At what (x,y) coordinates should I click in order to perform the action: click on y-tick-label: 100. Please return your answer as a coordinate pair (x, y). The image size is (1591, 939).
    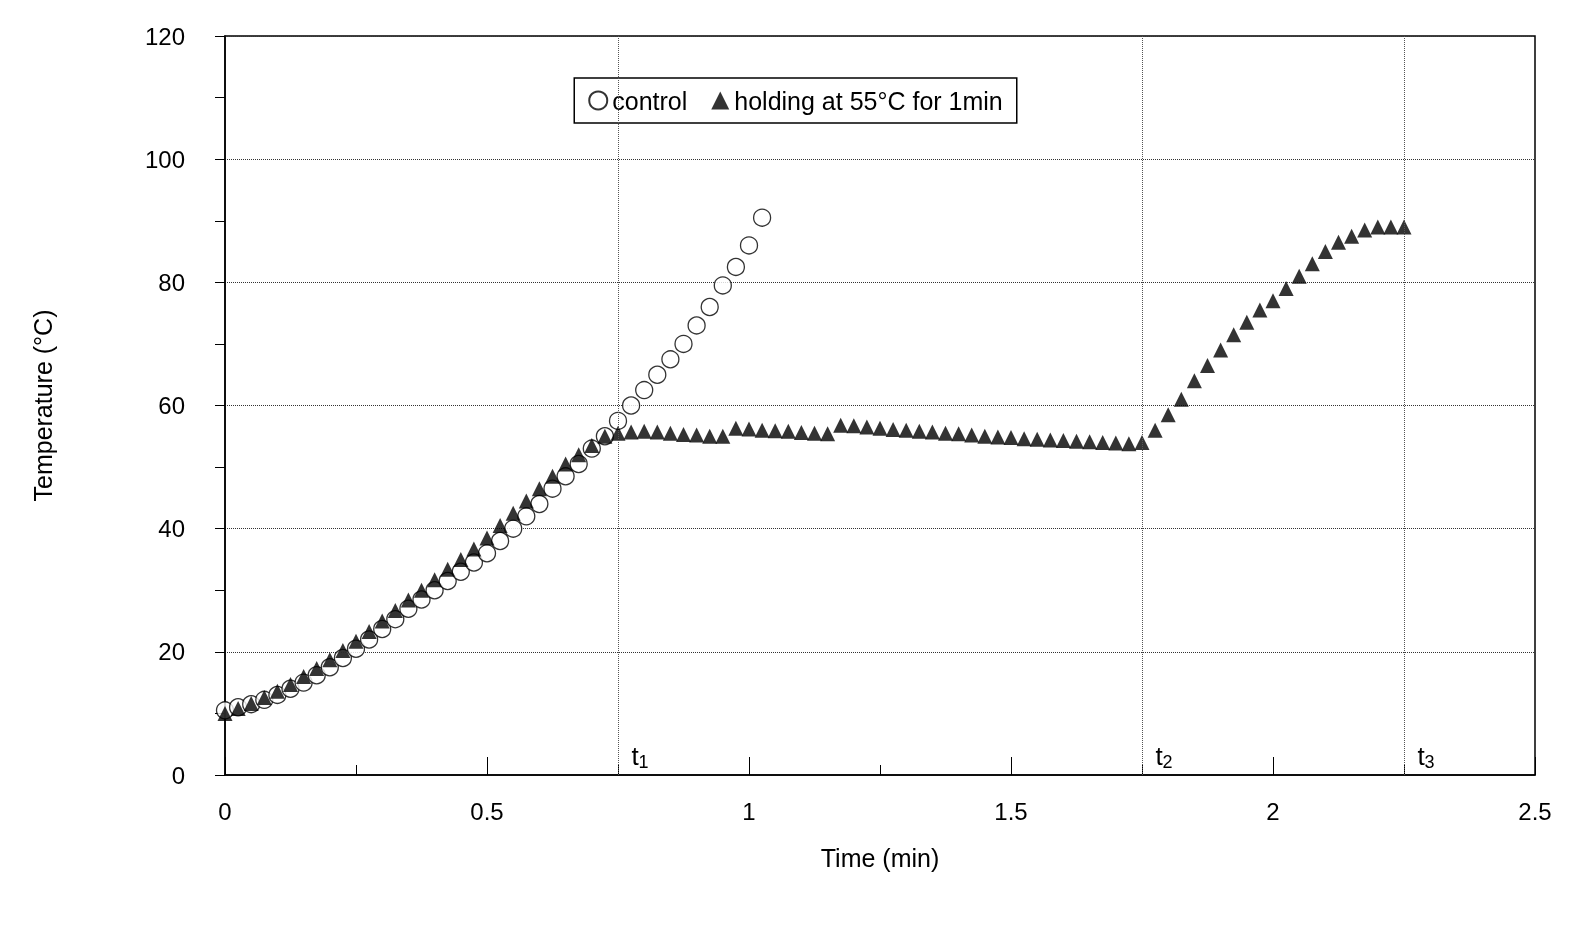
    Looking at the image, I should click on (164, 159).